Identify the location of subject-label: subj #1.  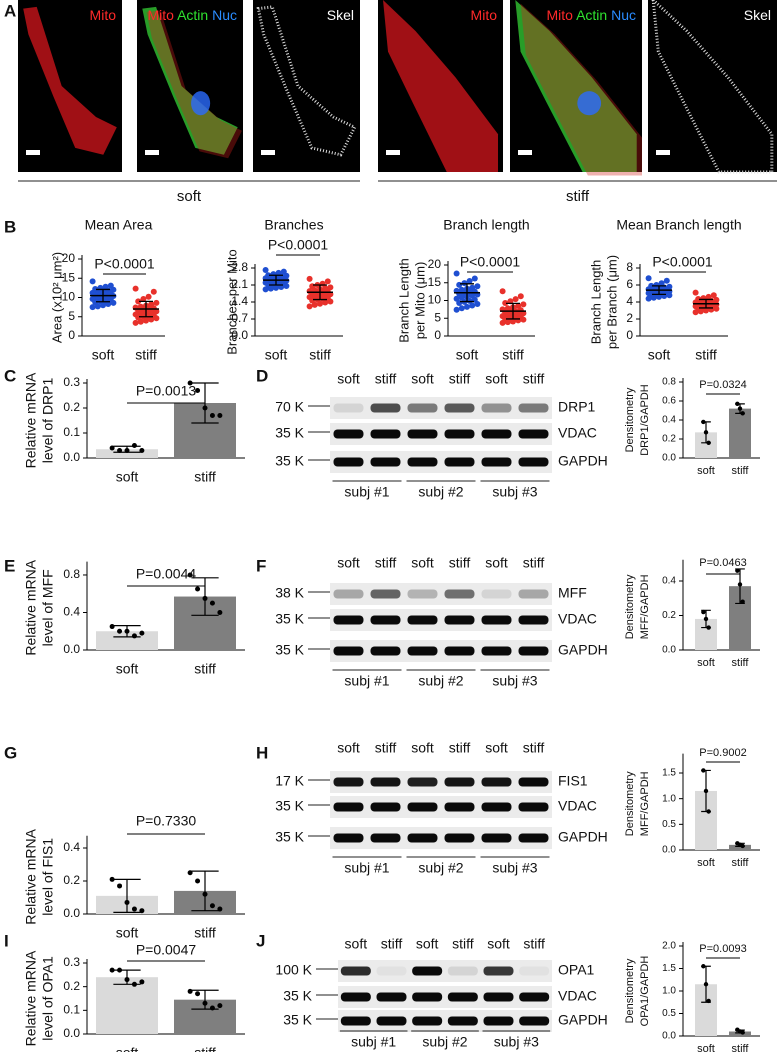
(366, 492).